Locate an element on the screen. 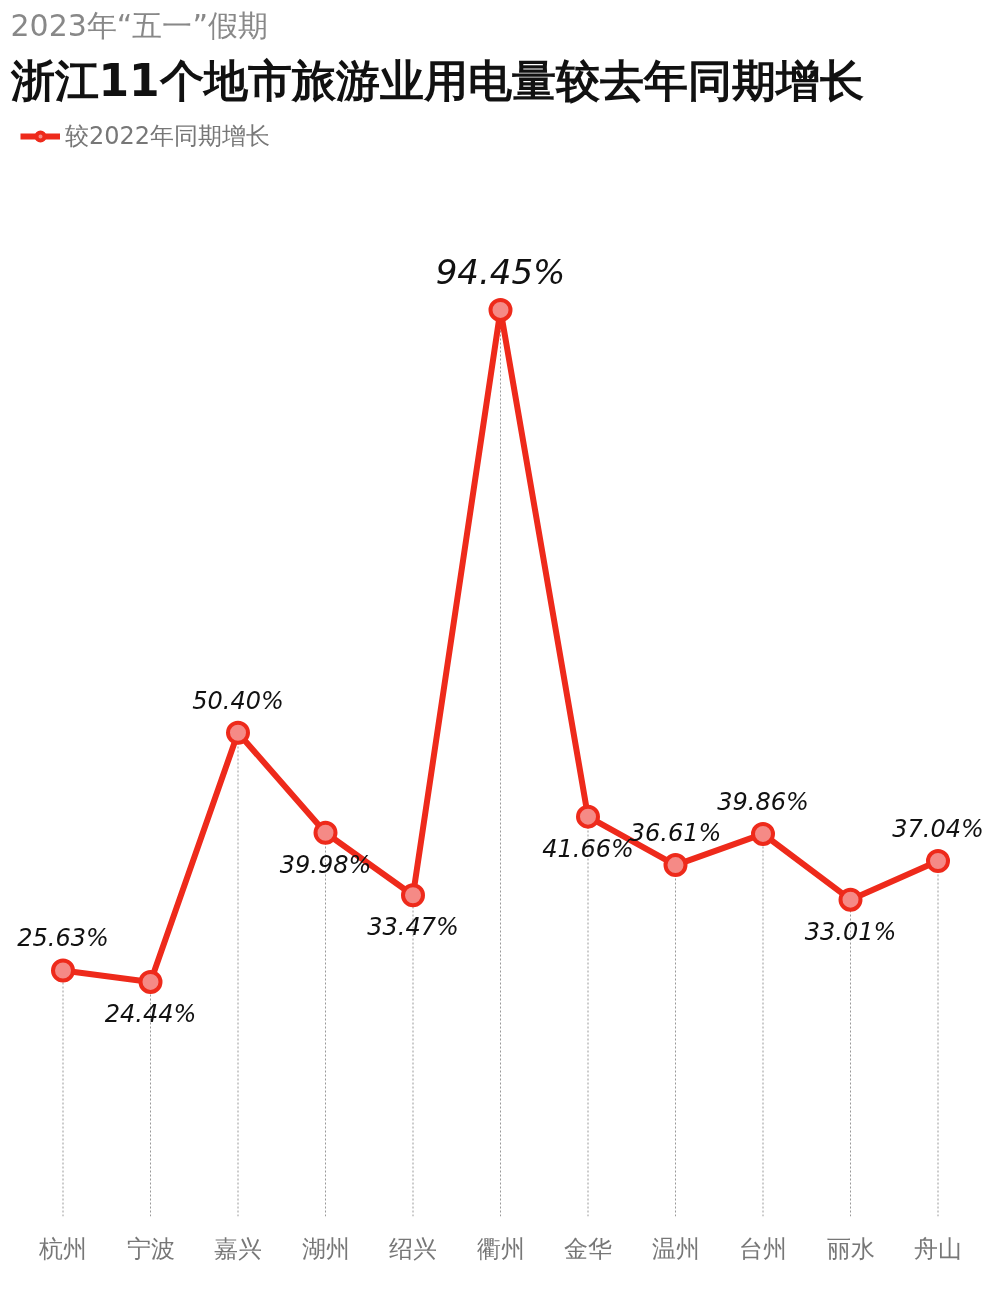 This screenshot has width=1000, height=1306. x-tick-label: 杭州 is located at coordinates (62, 1248).